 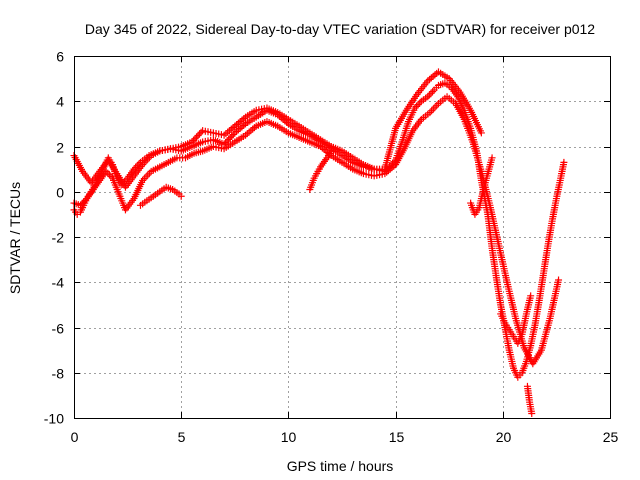 What do you see at coordinates (54, 419) in the screenshot?
I see `y-tick-label: -10` at bounding box center [54, 419].